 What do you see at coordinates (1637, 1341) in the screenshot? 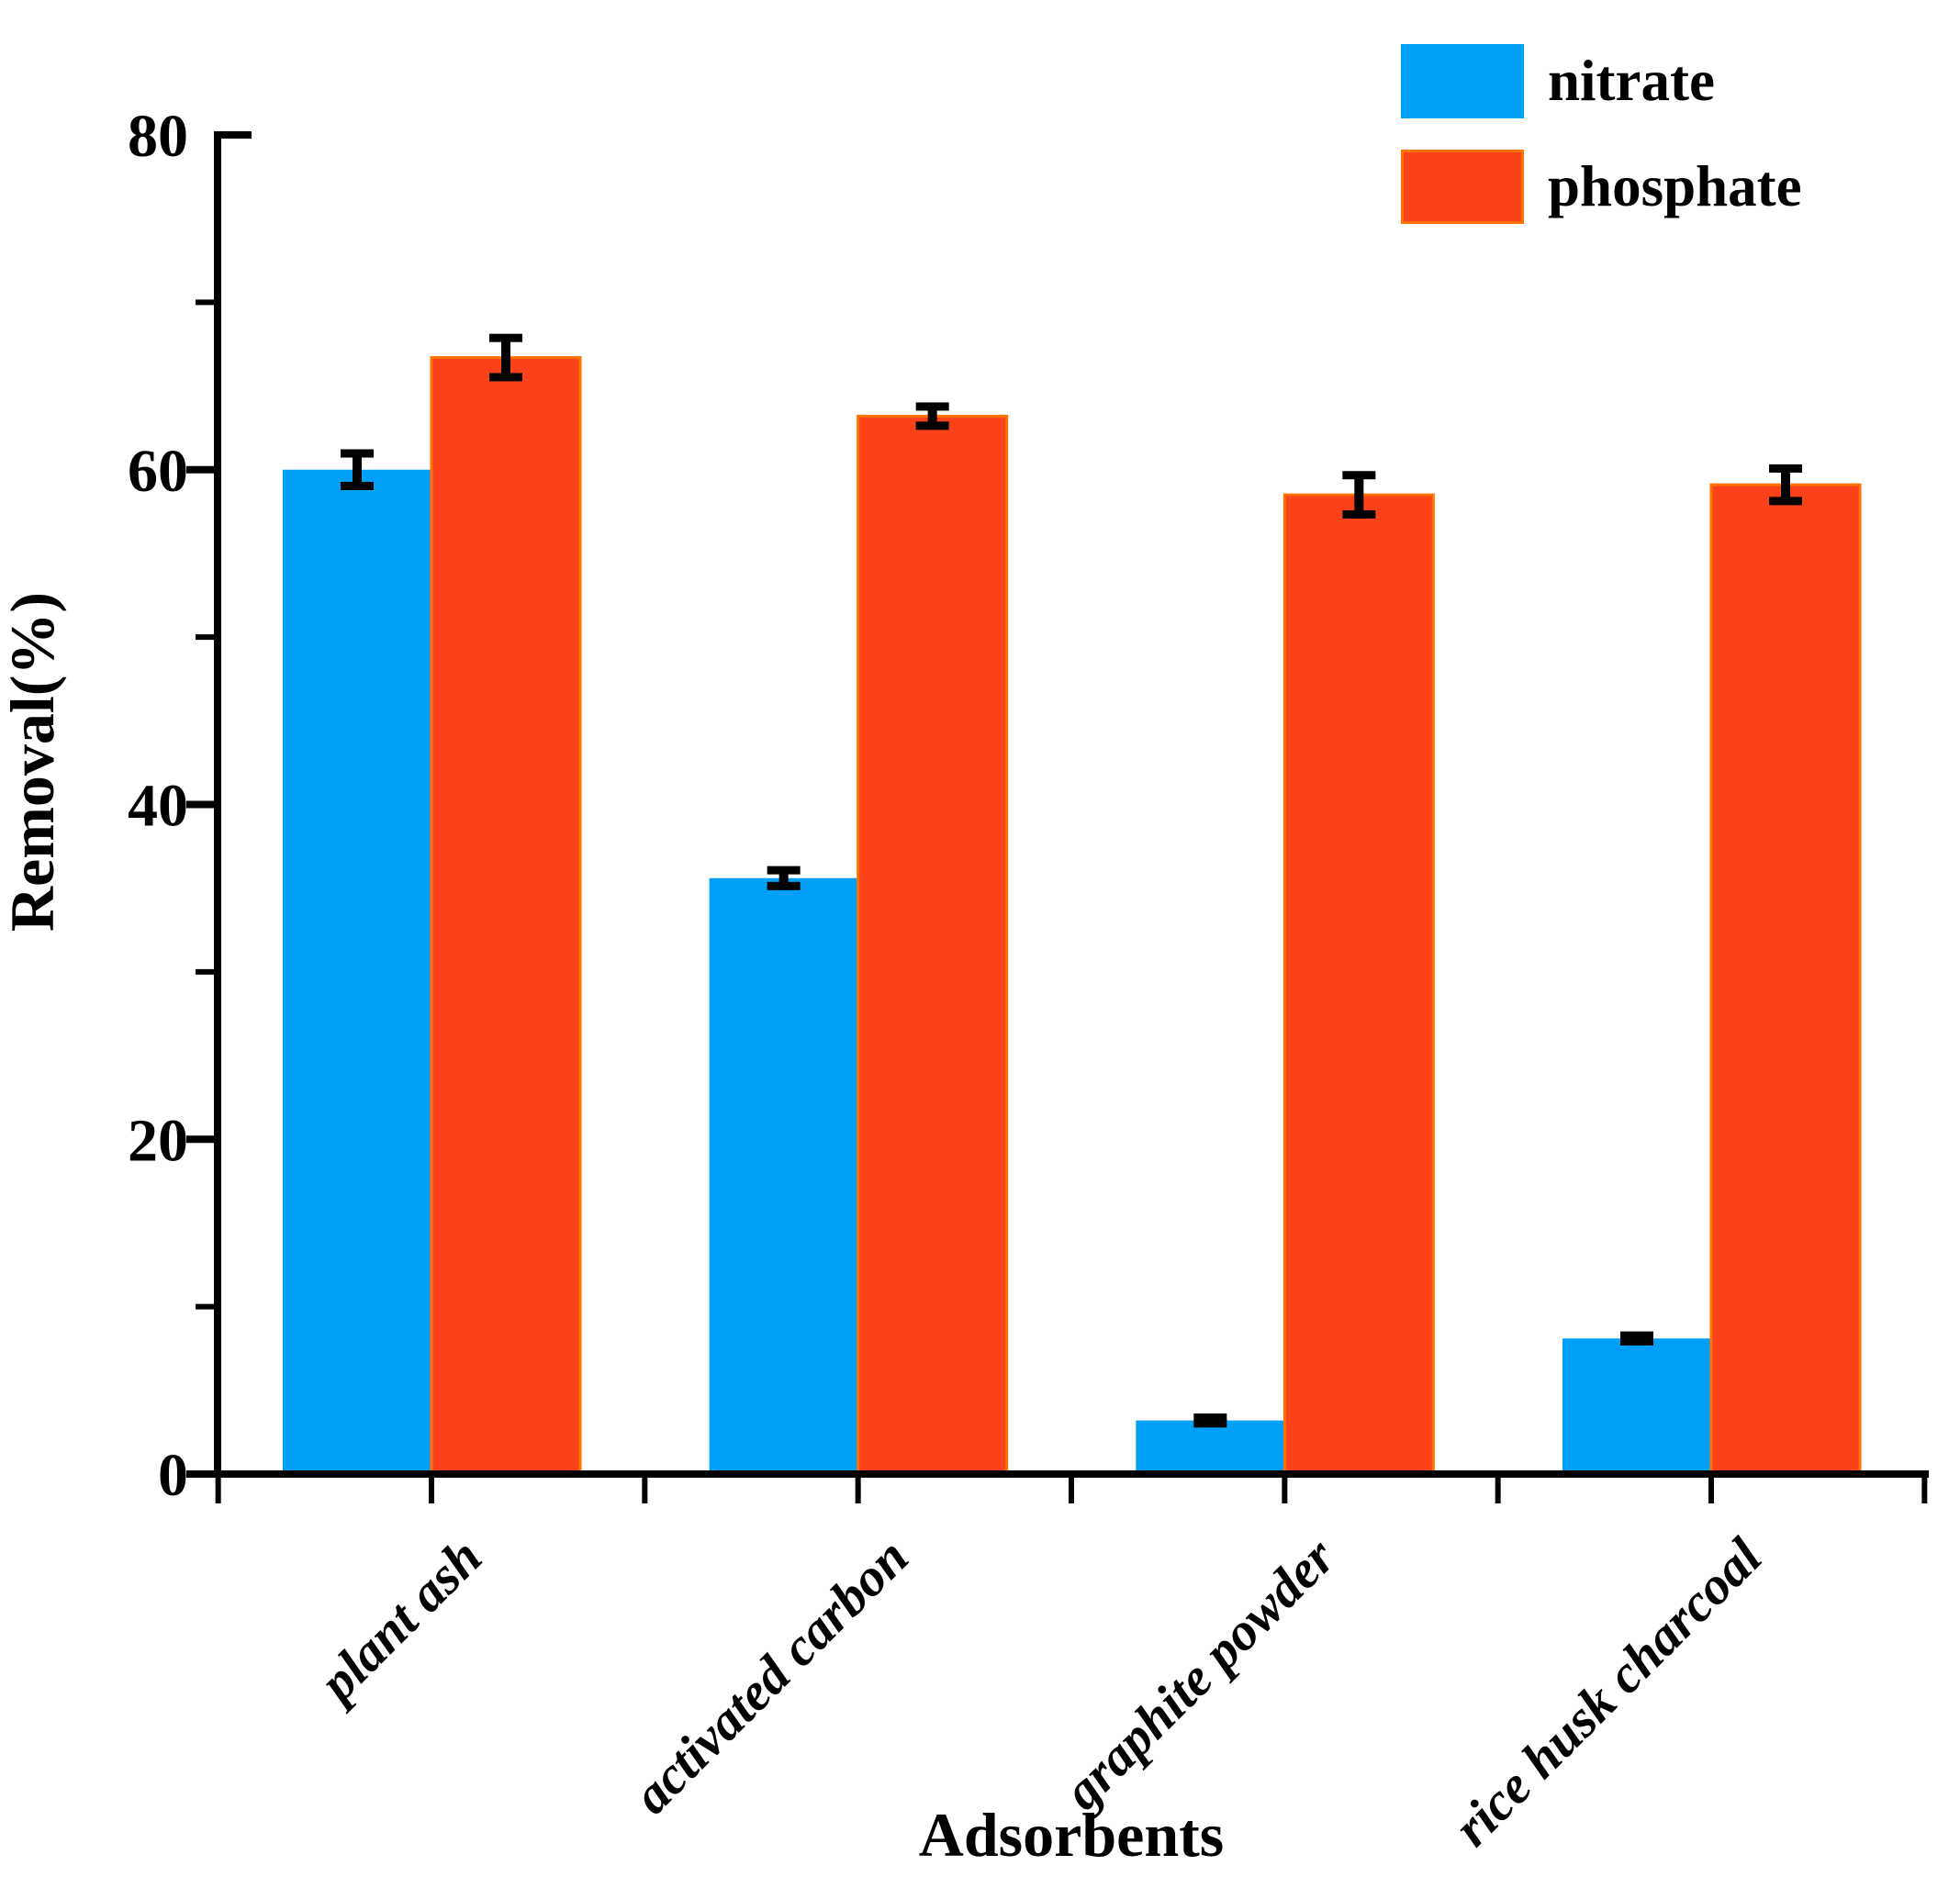
I see `error-bar-nitrate-rice-husk-charcoal-cap-bottom` at bounding box center [1637, 1341].